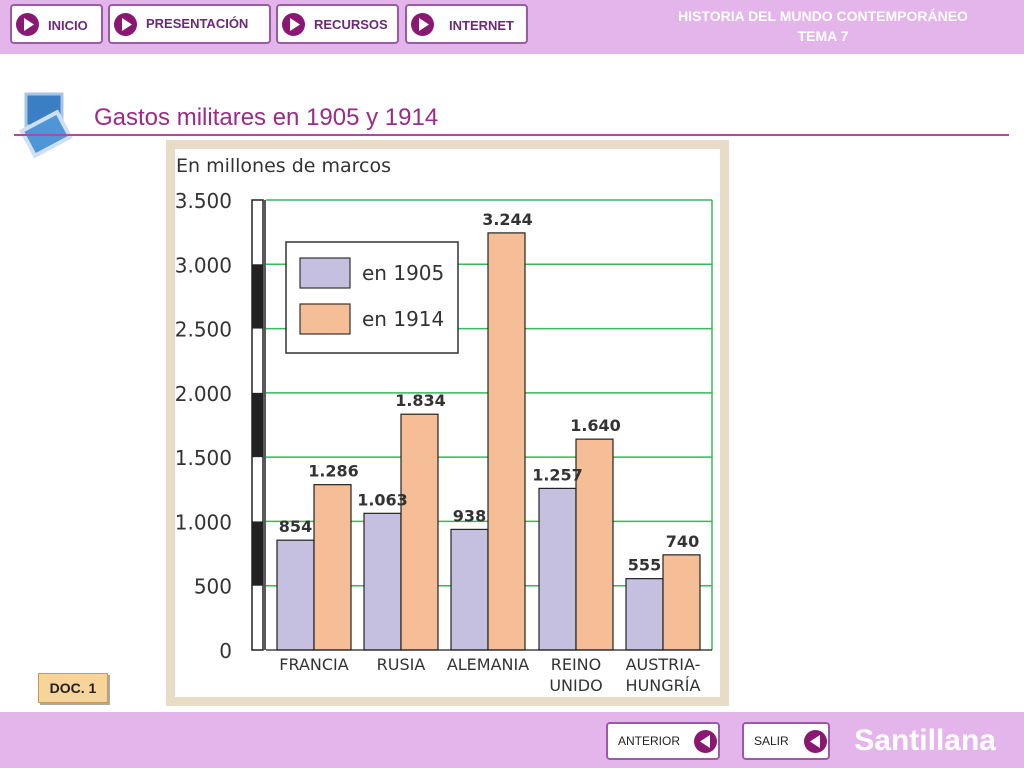 Image resolution: width=1024 pixels, height=768 pixels. What do you see at coordinates (420, 400) in the screenshot?
I see `data-label: 1.834` at bounding box center [420, 400].